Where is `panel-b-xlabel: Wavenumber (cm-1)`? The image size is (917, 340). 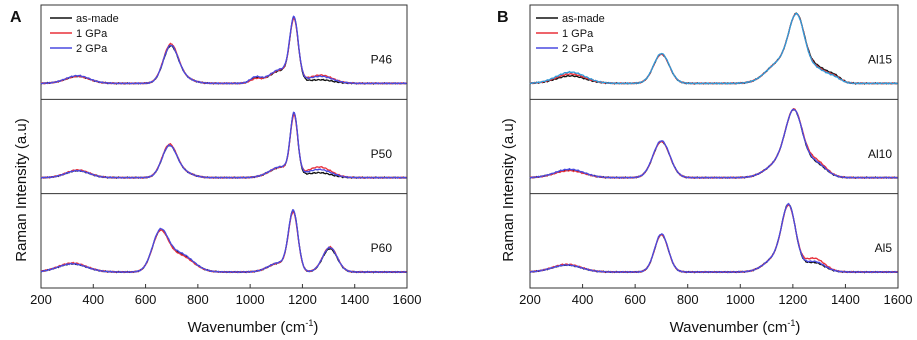
panel-b-xlabel: Wavenumber (cm-1) is located at coordinates (735, 327).